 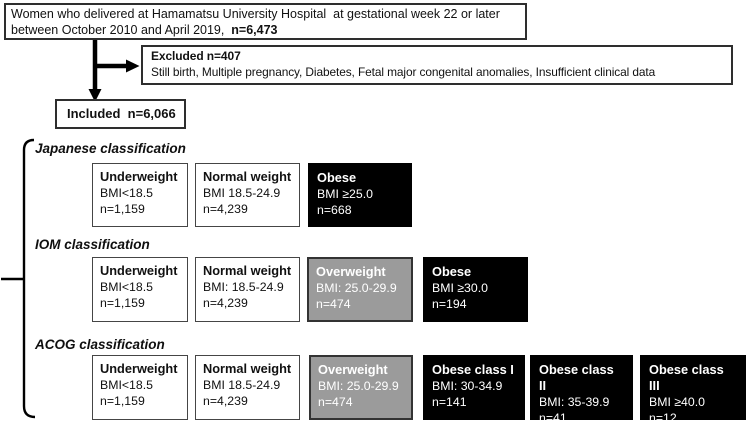 What do you see at coordinates (92, 244) in the screenshot?
I see `iom-classification-label: IOM classification` at bounding box center [92, 244].